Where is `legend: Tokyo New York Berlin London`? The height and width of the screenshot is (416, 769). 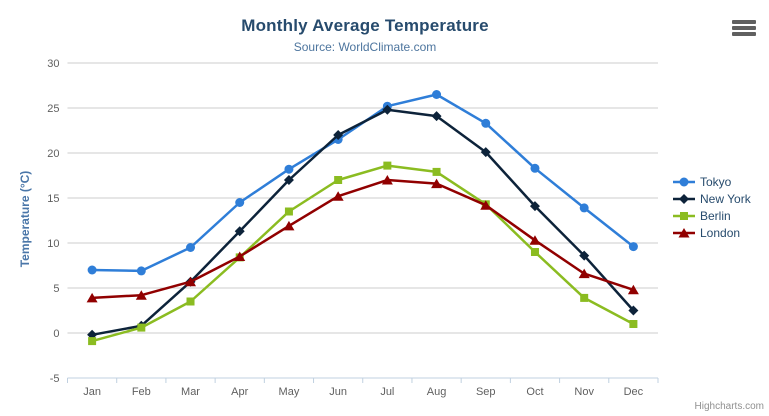 legend: Tokyo New York Berlin London is located at coordinates (712, 207).